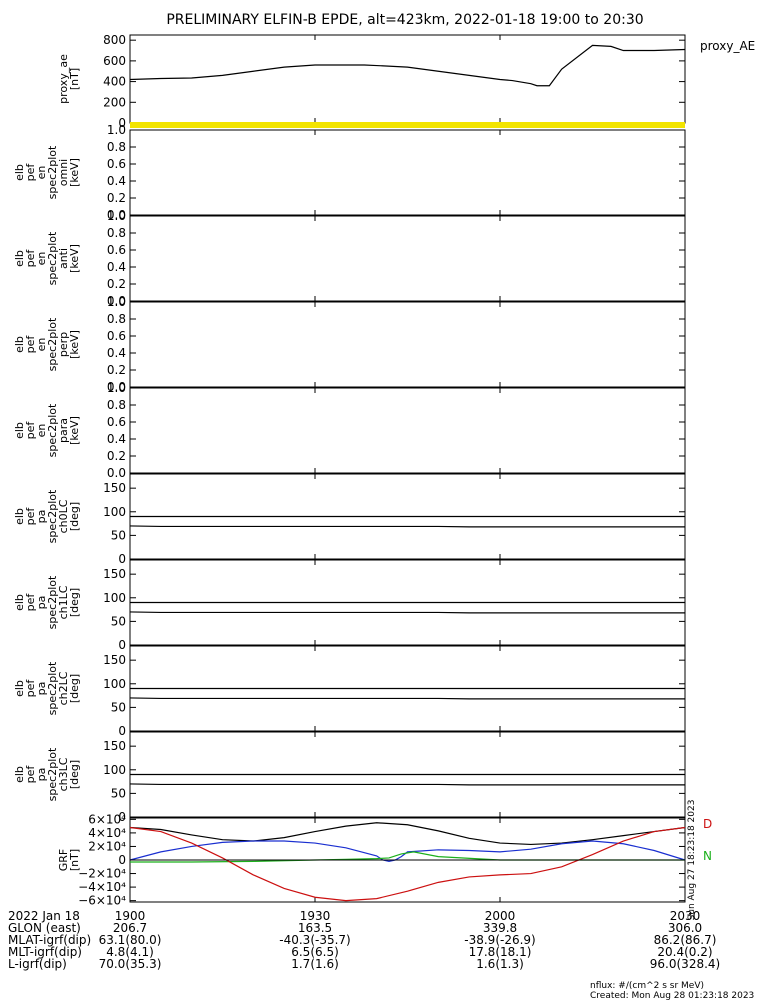 Image resolution: width=775 pixels, height=1000 pixels. I want to click on series-line-red, so click(407, 864).